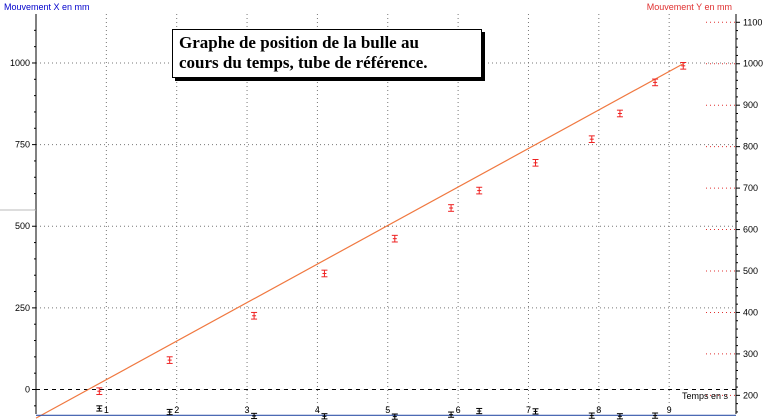 The image size is (773, 420). Describe the element at coordinates (753, 64) in the screenshot. I see `right-tick-label: 1000` at that location.